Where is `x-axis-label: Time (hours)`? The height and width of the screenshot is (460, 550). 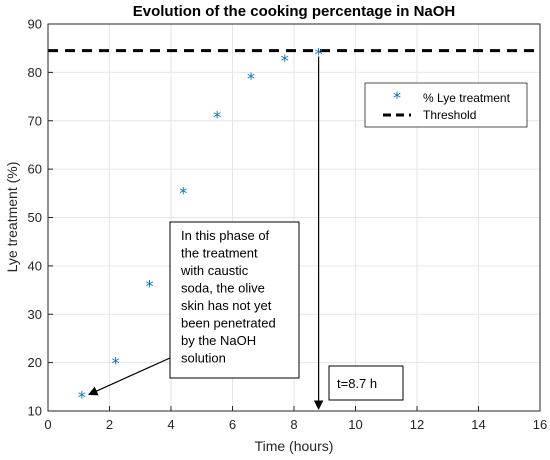 x-axis-label: Time (hours) is located at coordinates (294, 446).